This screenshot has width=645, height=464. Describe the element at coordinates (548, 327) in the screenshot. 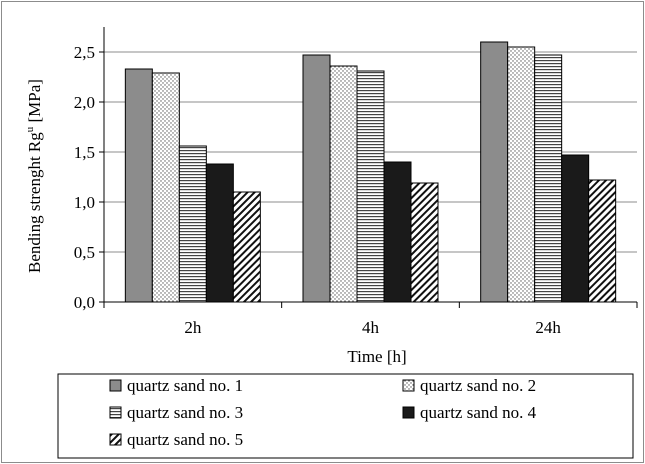

I see `x-tick-label: 24h` at that location.